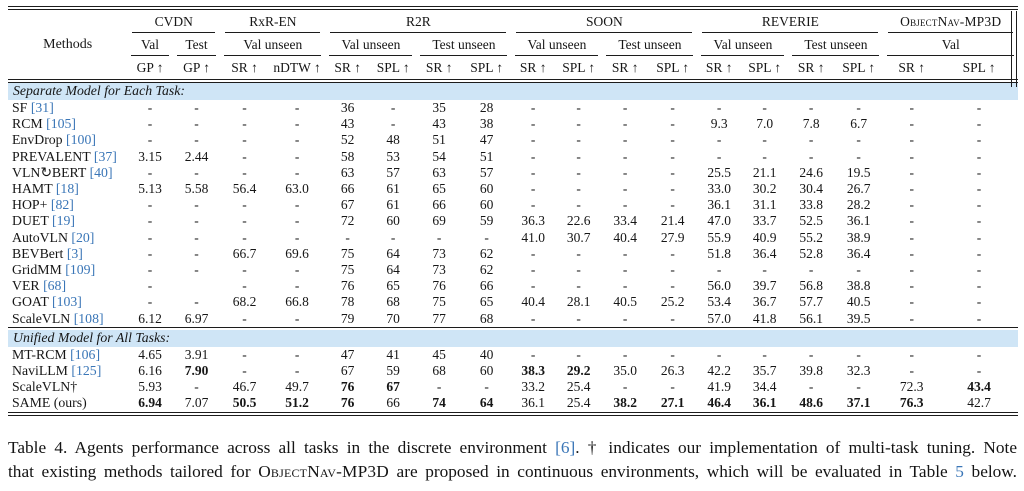 The height and width of the screenshot is (491, 1024). What do you see at coordinates (764, 237) in the screenshot?
I see `value-cell: 40.9` at bounding box center [764, 237].